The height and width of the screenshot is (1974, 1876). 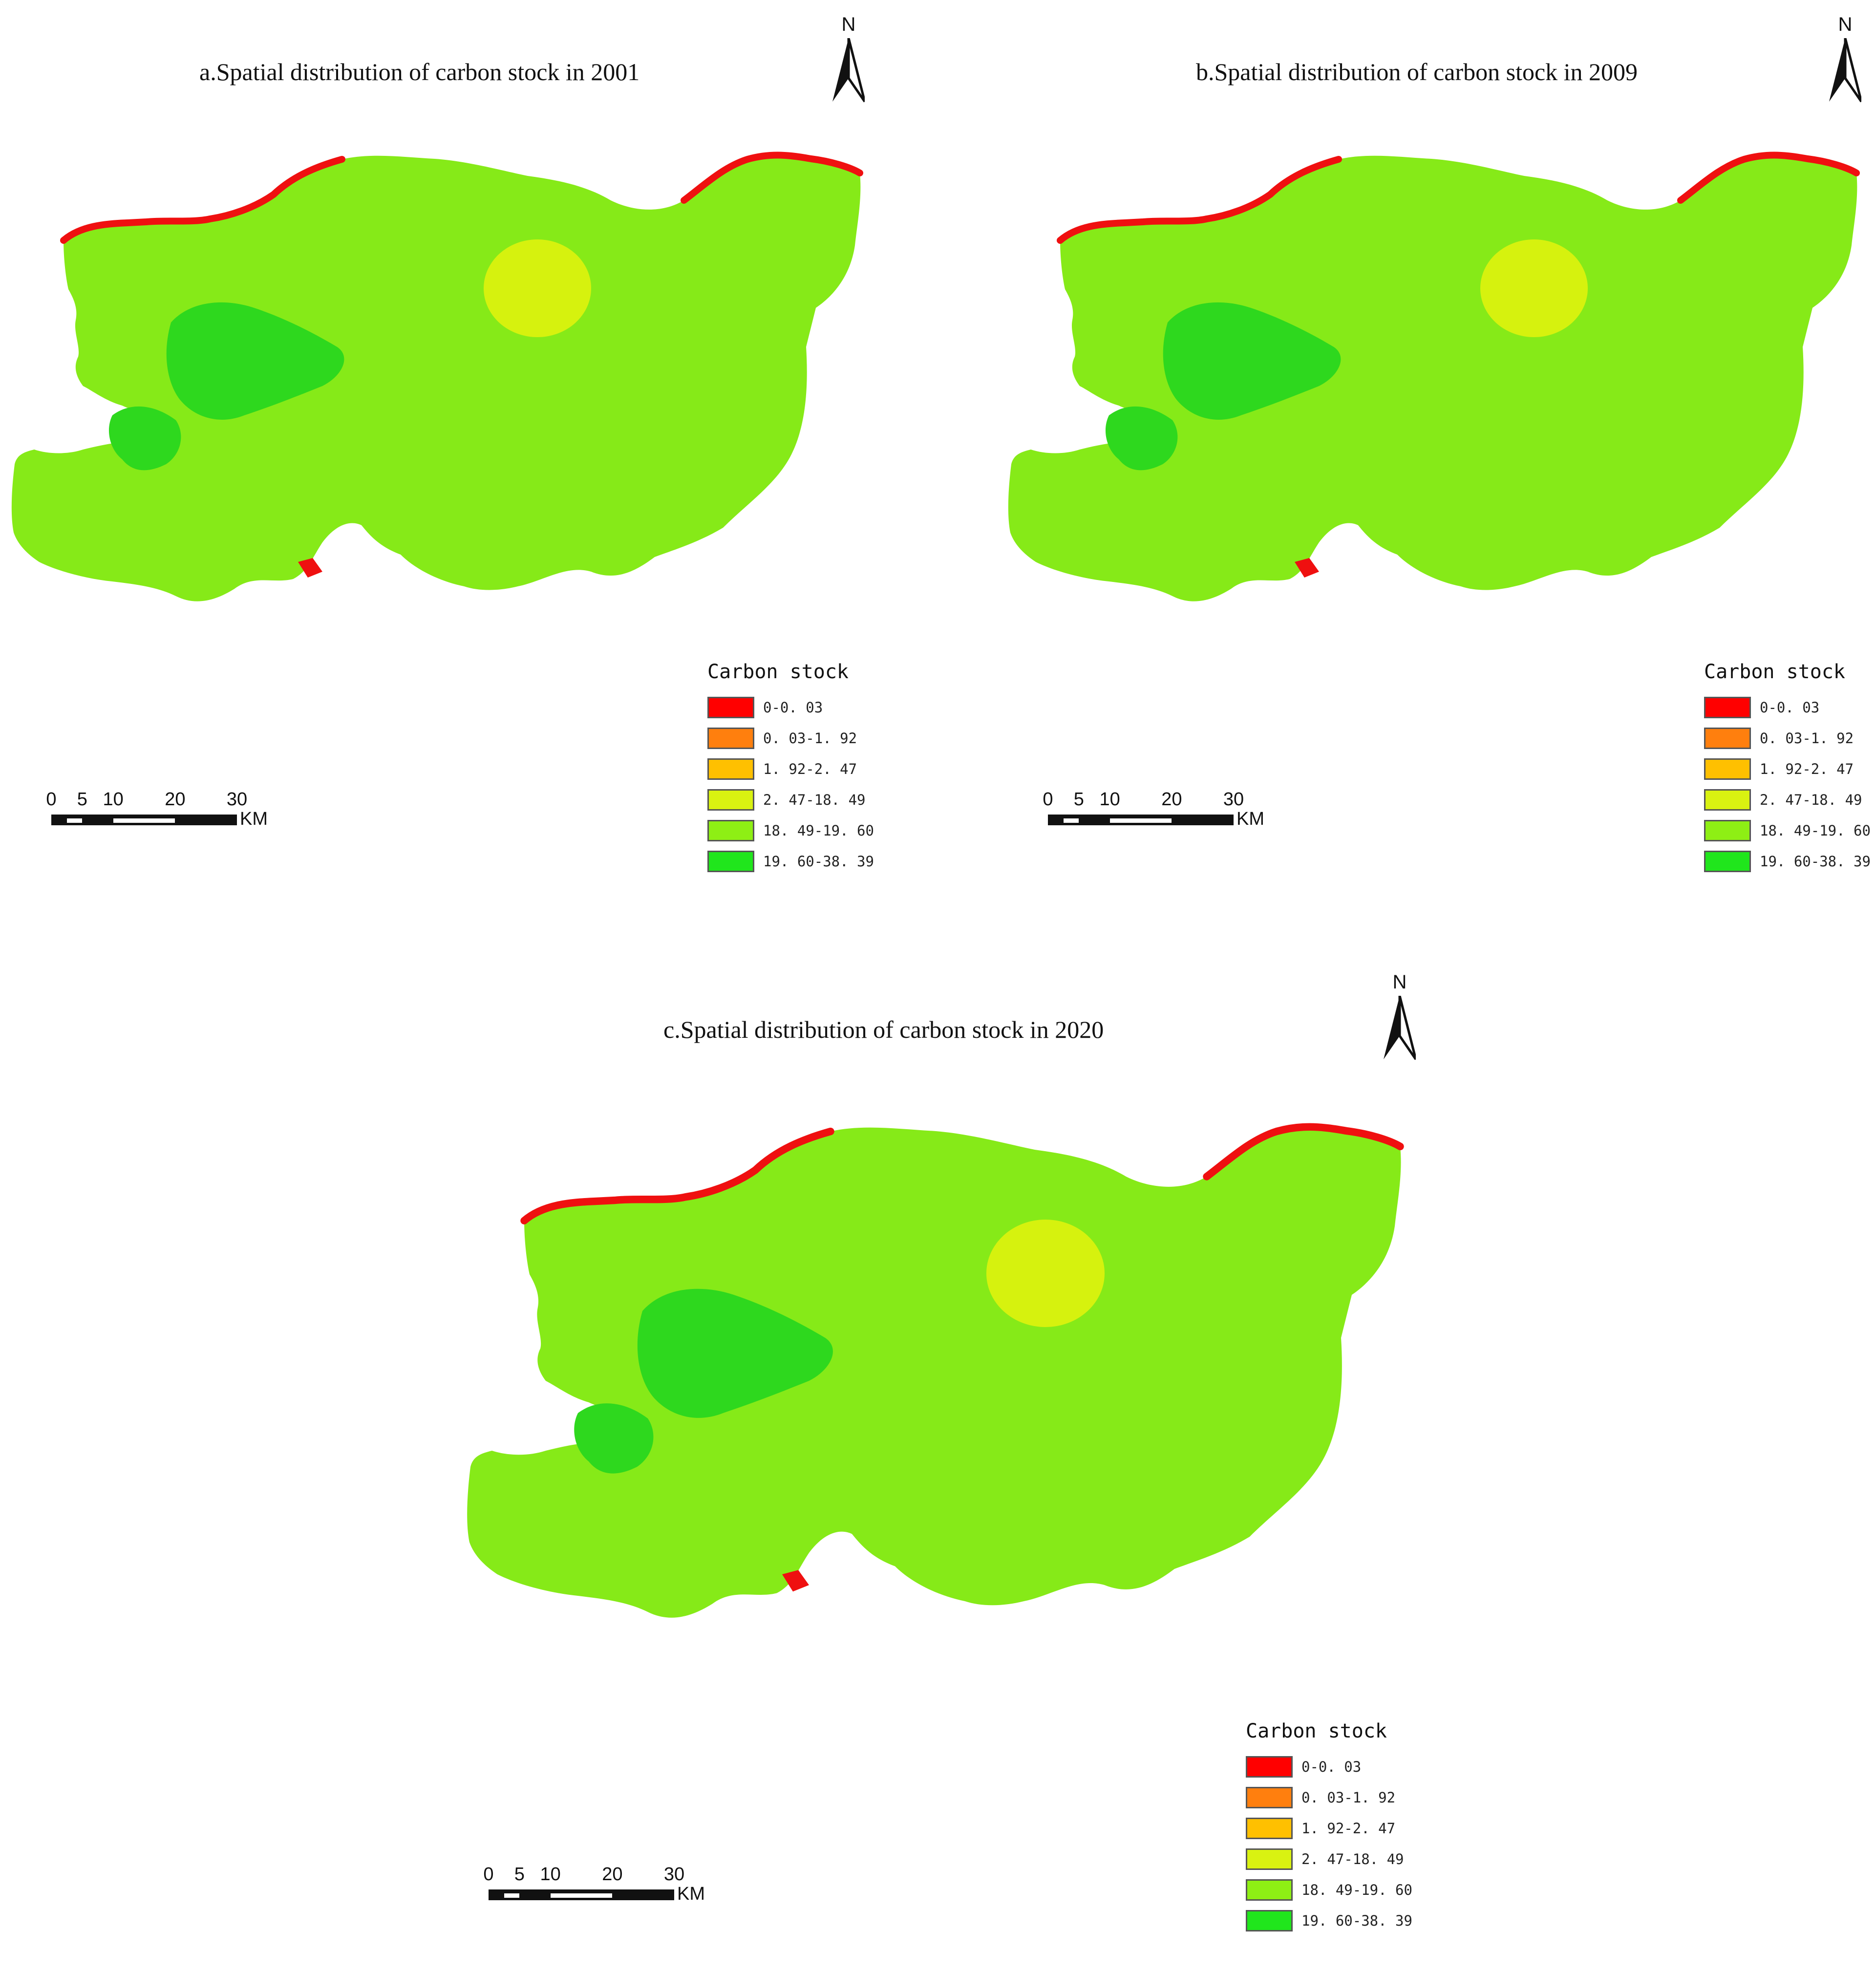 I want to click on legend-item: 19. 60-38. 39, so click(x=1787, y=862).